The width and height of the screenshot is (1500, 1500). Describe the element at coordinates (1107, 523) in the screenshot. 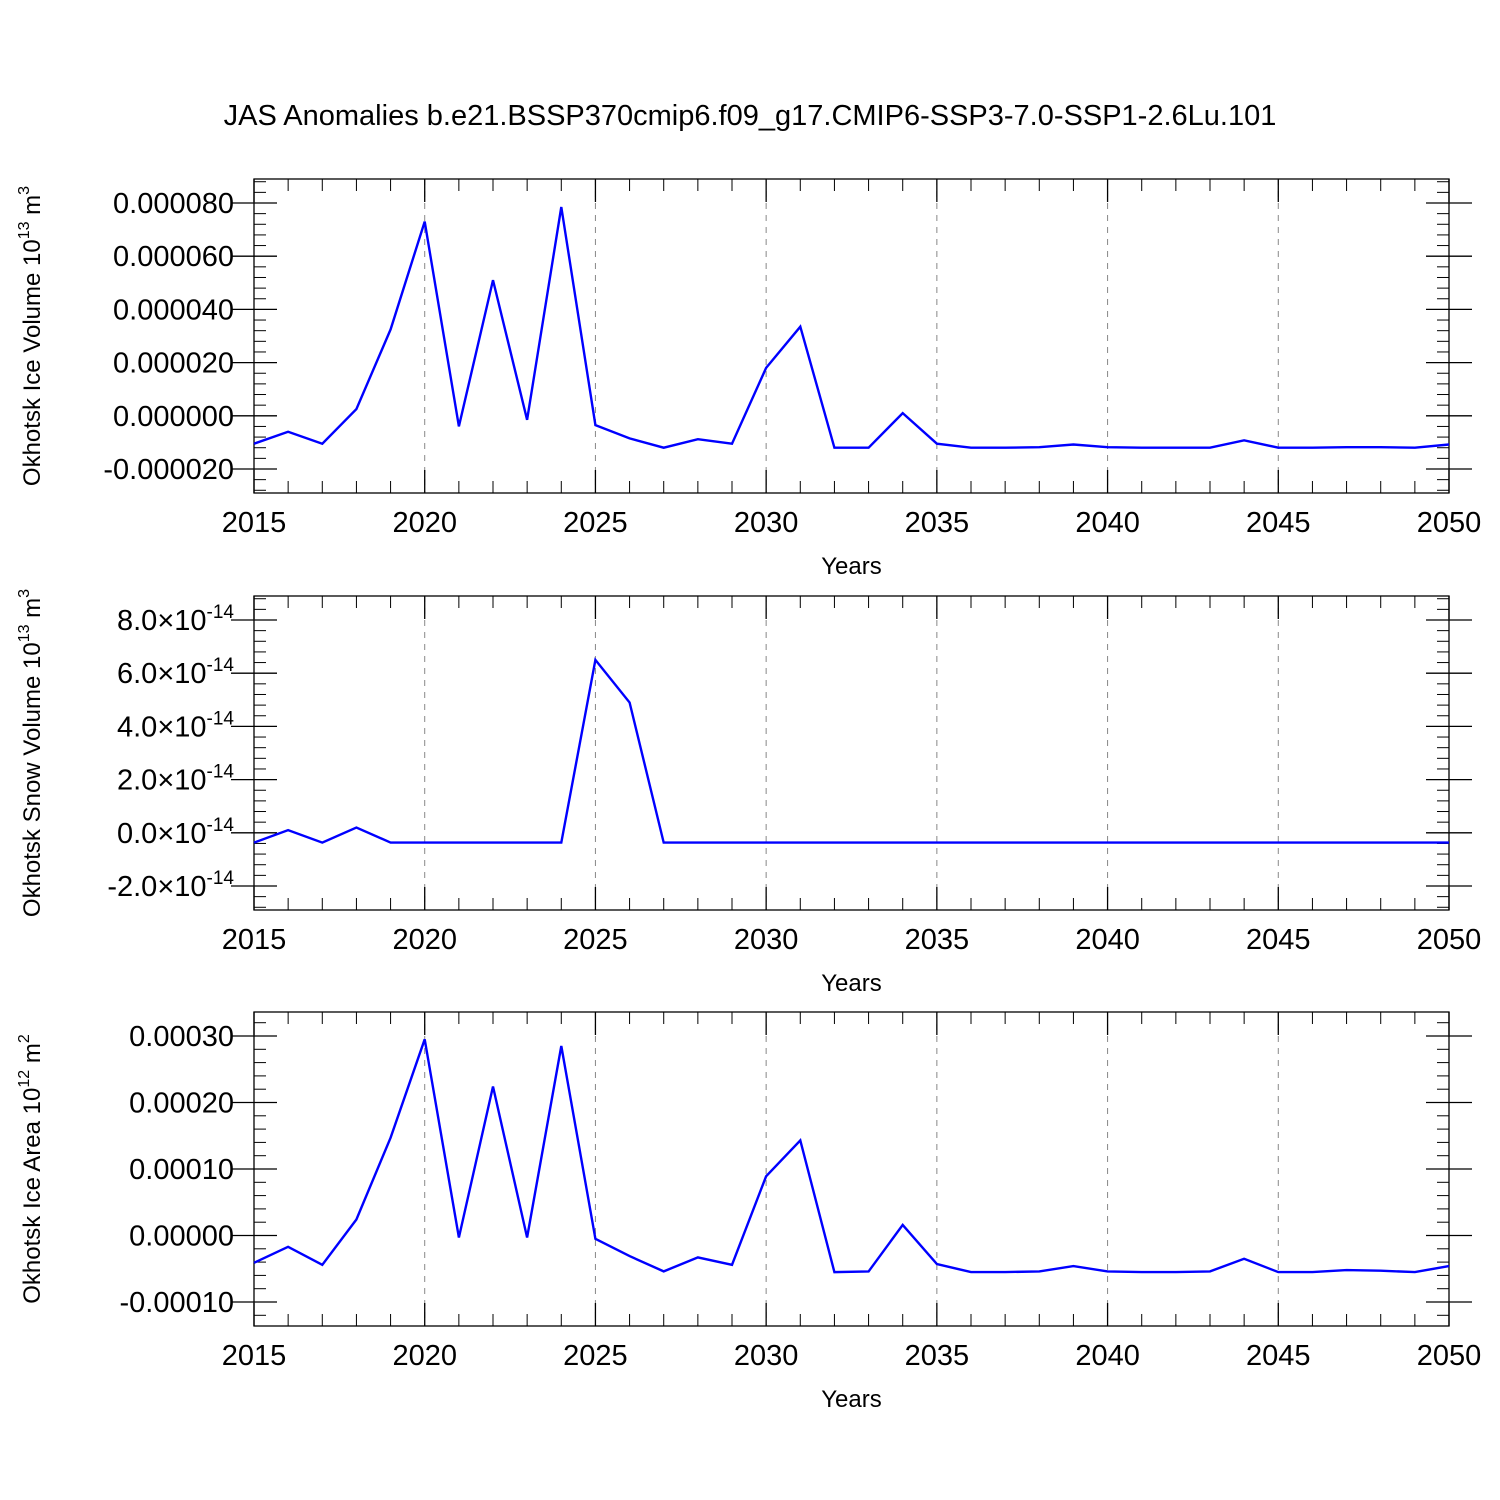

I see `x-tick-label: 2040` at that location.